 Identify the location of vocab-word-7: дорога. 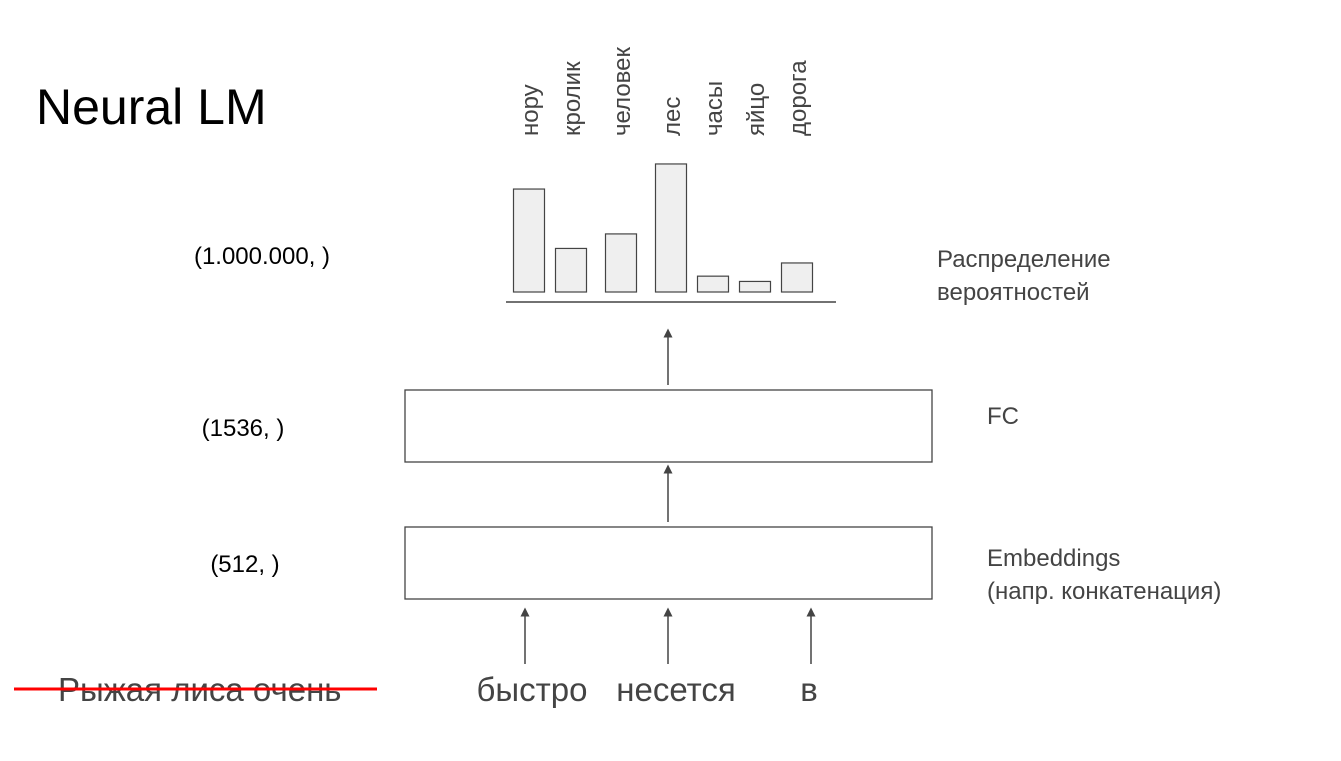
(798, 98).